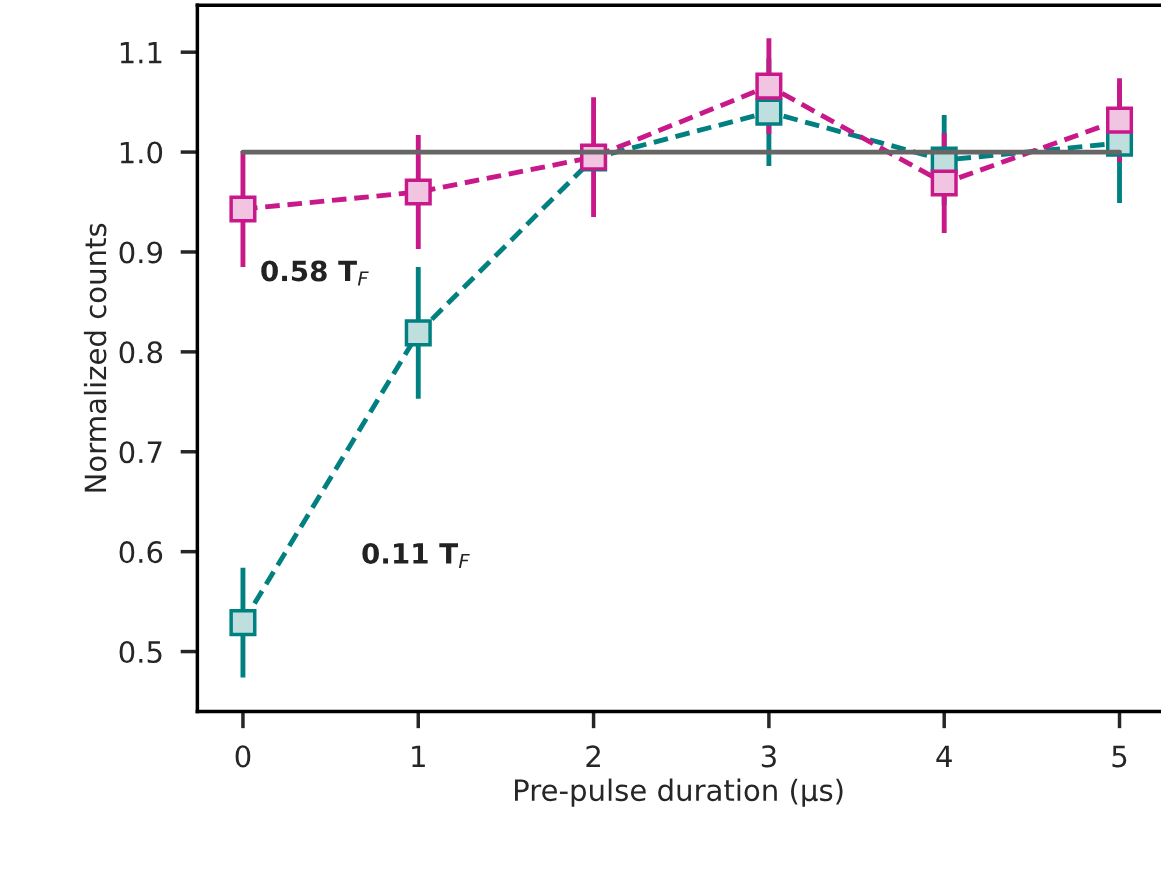 Image resolution: width=1161 pixels, height=873 pixels. What do you see at coordinates (140, 652) in the screenshot?
I see `y-tick-label: 0.5` at bounding box center [140, 652].